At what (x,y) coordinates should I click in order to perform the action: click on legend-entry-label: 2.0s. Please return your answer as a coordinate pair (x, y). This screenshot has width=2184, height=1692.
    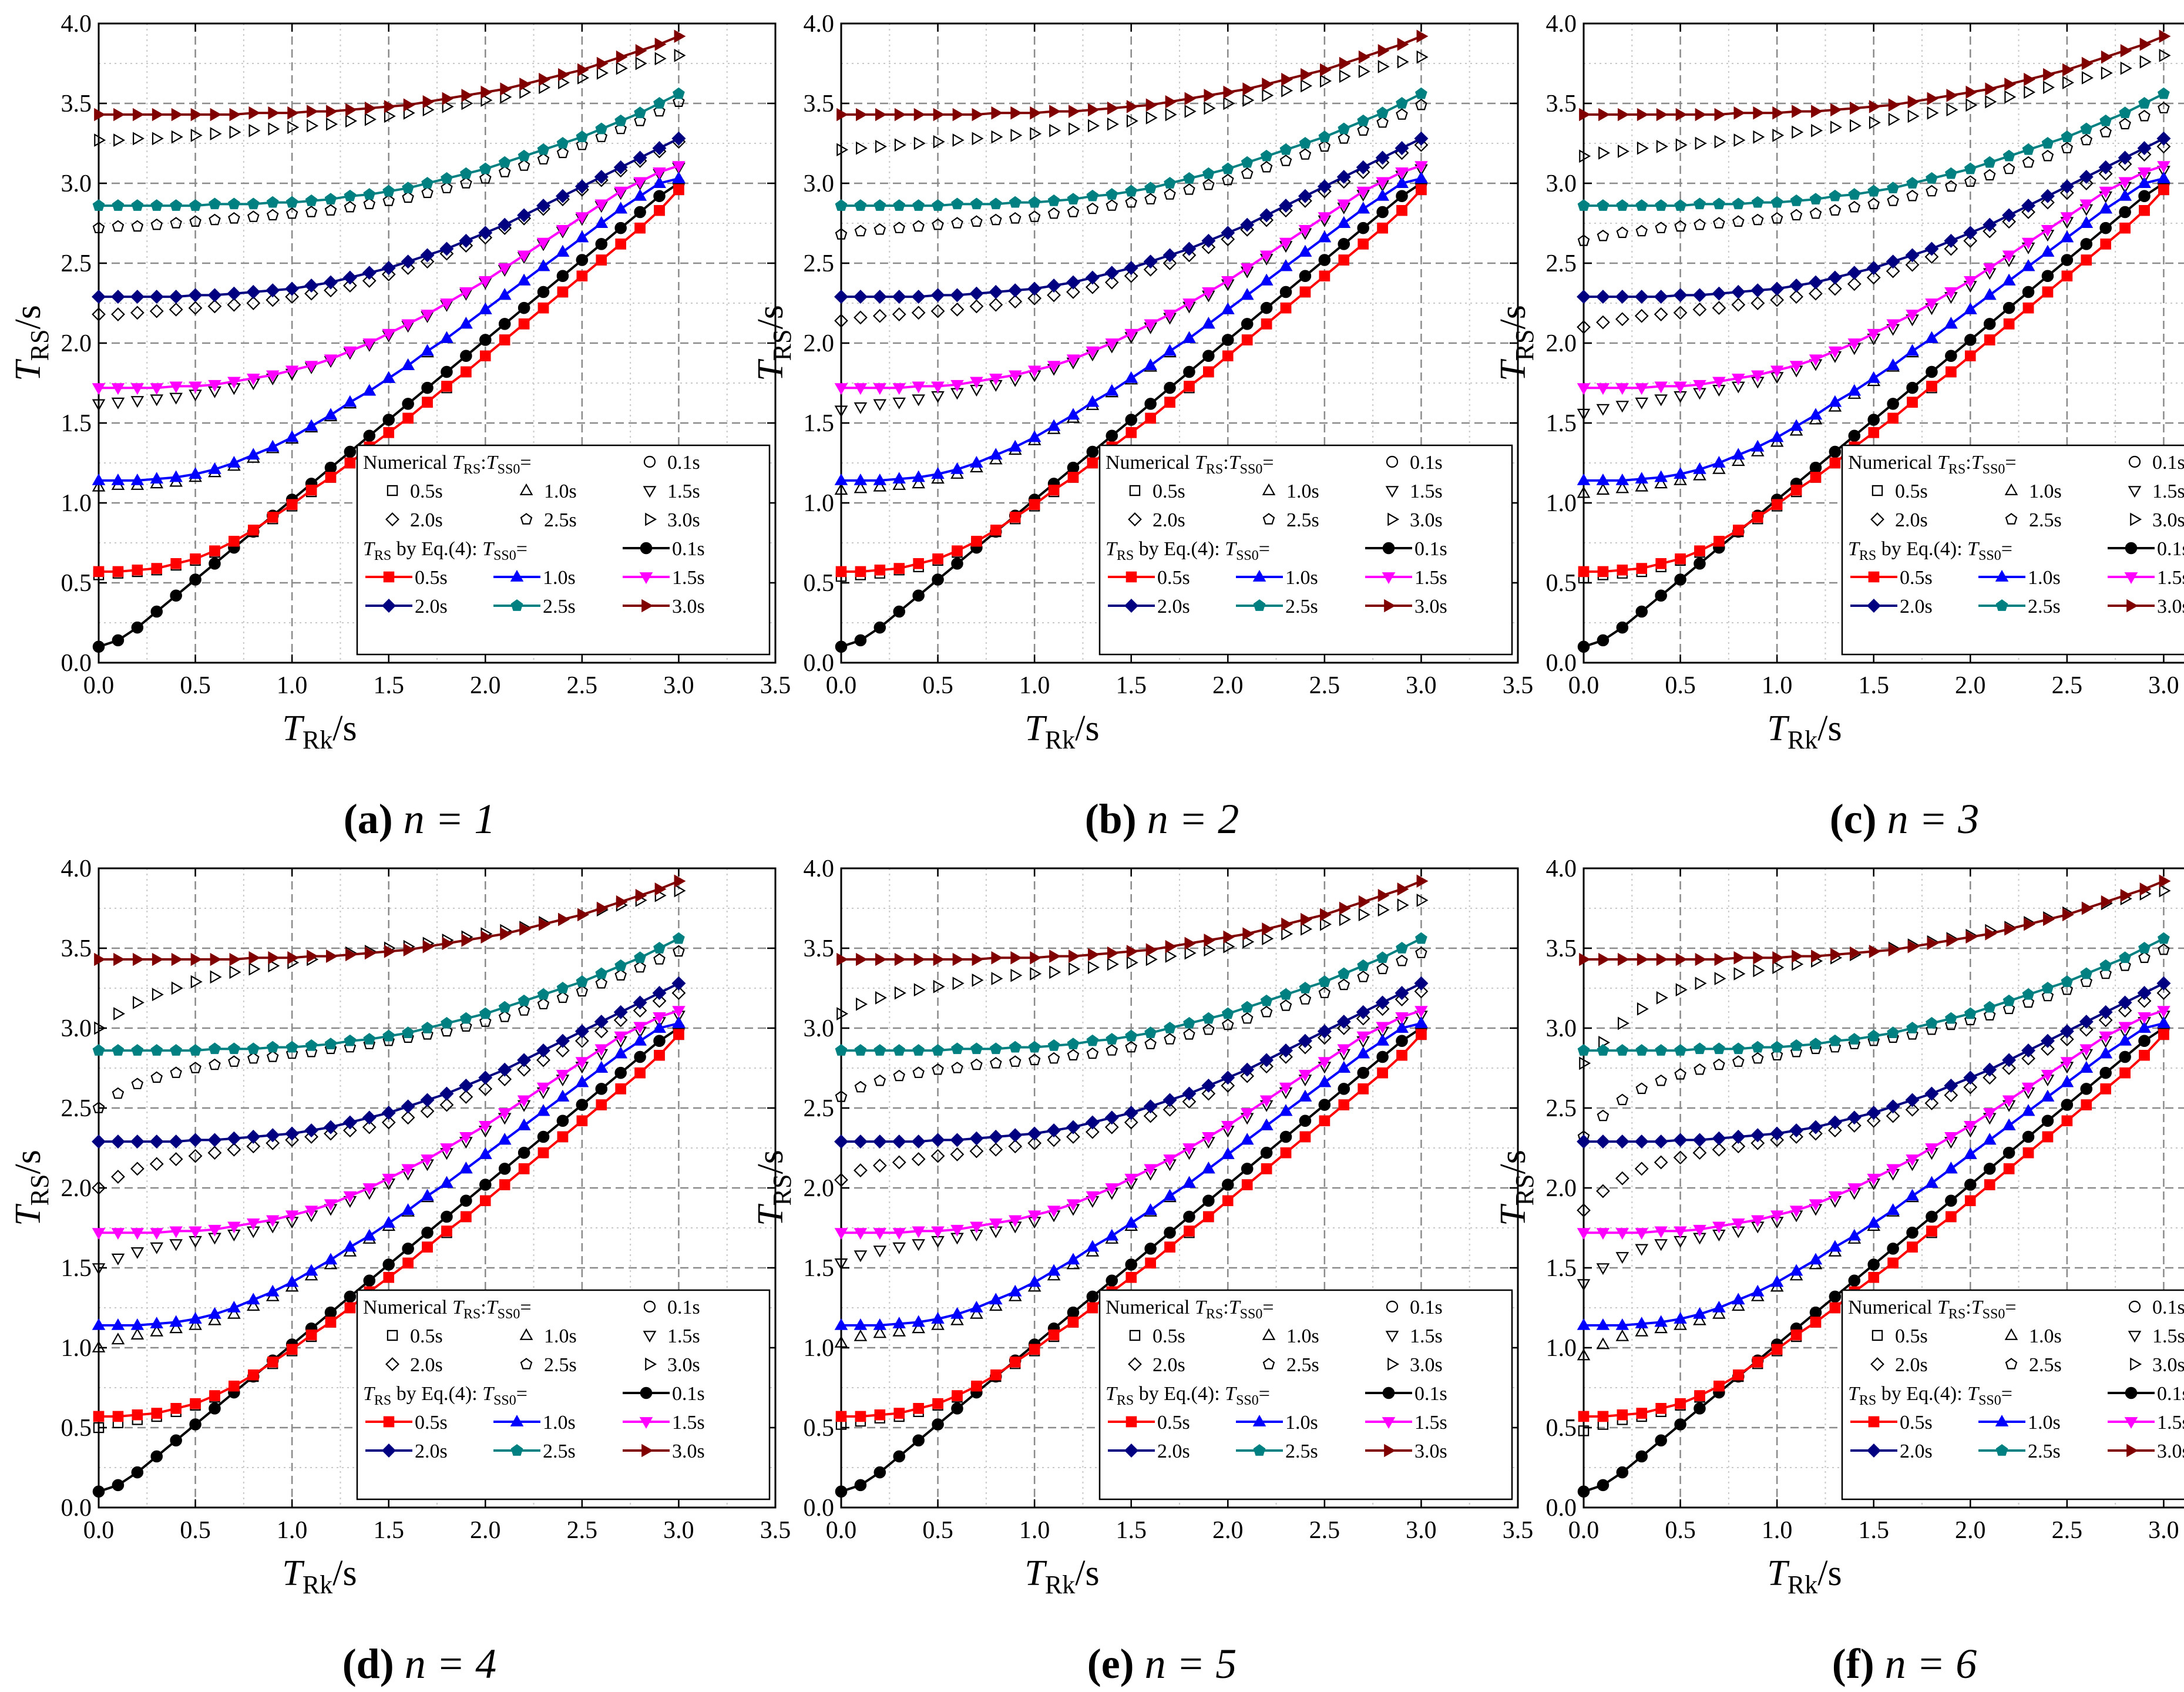
    Looking at the image, I should click on (1911, 1365).